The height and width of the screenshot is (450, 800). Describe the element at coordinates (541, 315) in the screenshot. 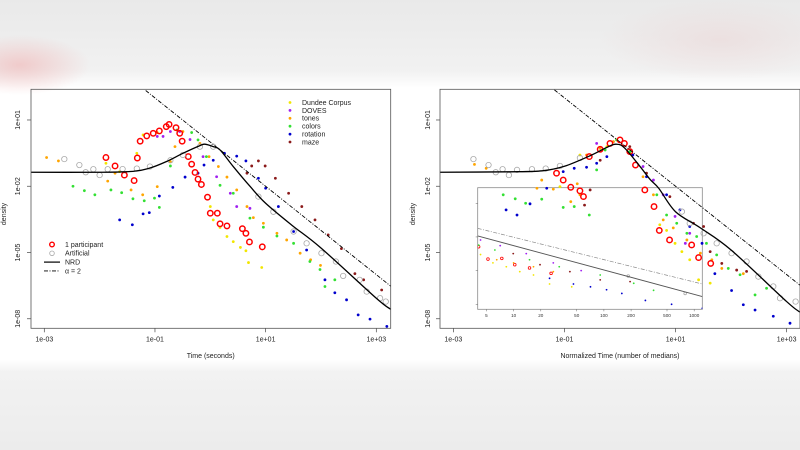

I see `inset-x-tick-label: 20` at that location.